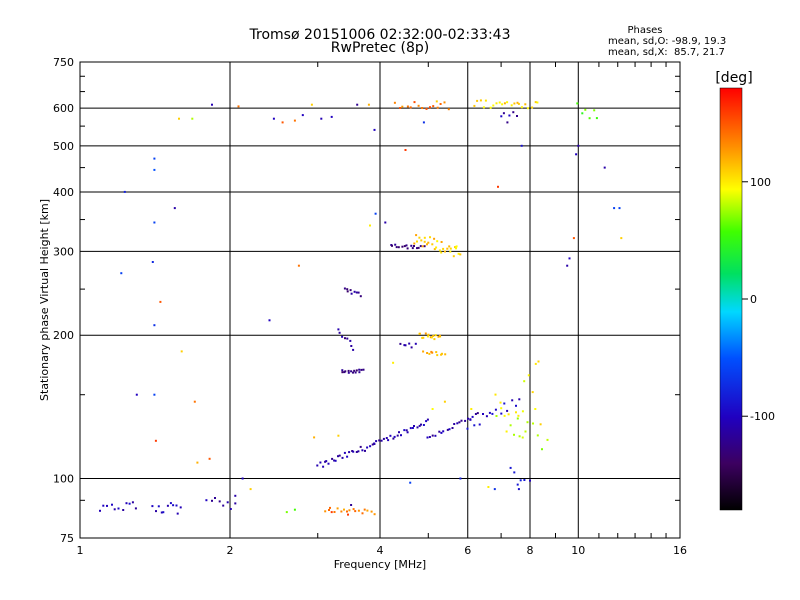 This screenshot has width=800, height=600. What do you see at coordinates (667, 41) in the screenshot?
I see `phase-info-o-mode: mean, sd,O: -98.9, 19.3` at bounding box center [667, 41].